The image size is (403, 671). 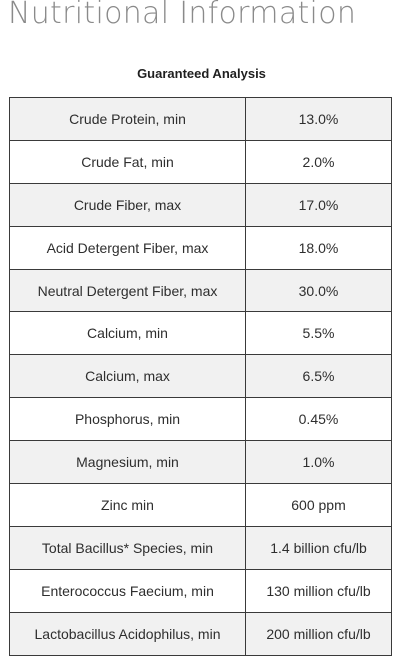 I want to click on nutrient-name: Lactobacillus Acidophilus, min, so click(x=127, y=633).